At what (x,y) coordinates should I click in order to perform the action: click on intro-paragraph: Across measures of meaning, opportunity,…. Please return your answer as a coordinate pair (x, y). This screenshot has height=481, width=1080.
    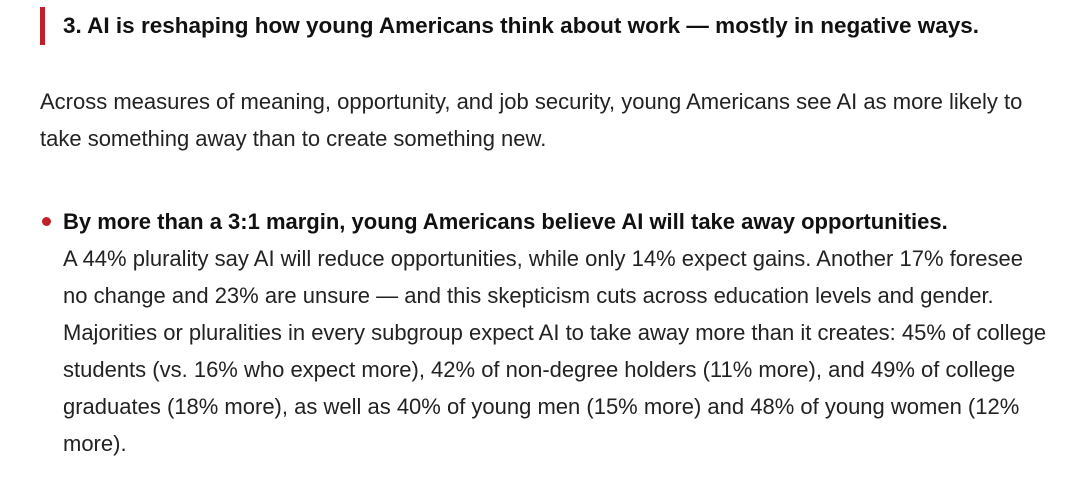
    Looking at the image, I should click on (531, 120).